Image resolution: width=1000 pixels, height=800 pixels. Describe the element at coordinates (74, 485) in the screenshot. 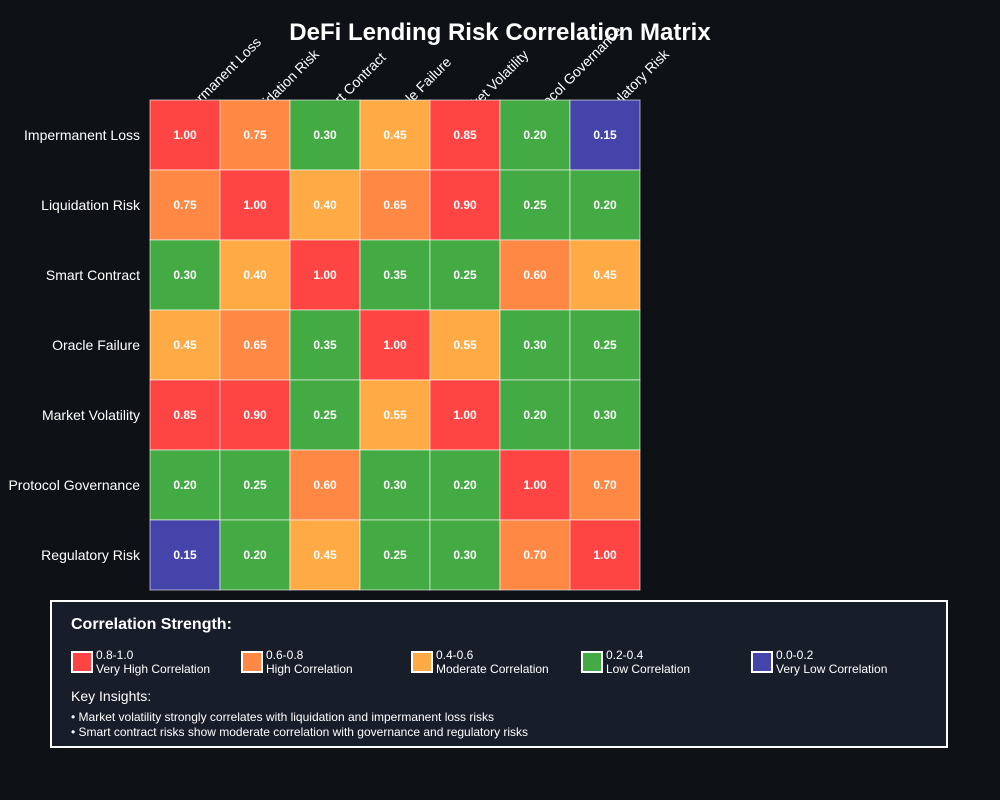

I see `row-label: Protocol Governance` at that location.